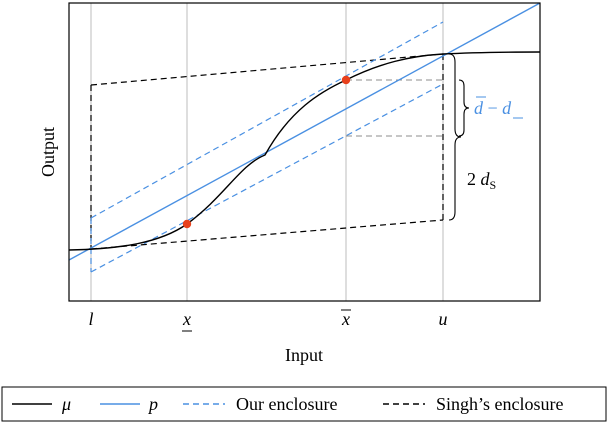 This screenshot has width=608, height=424. I want to click on ds-coef: 2, so click(474, 179).